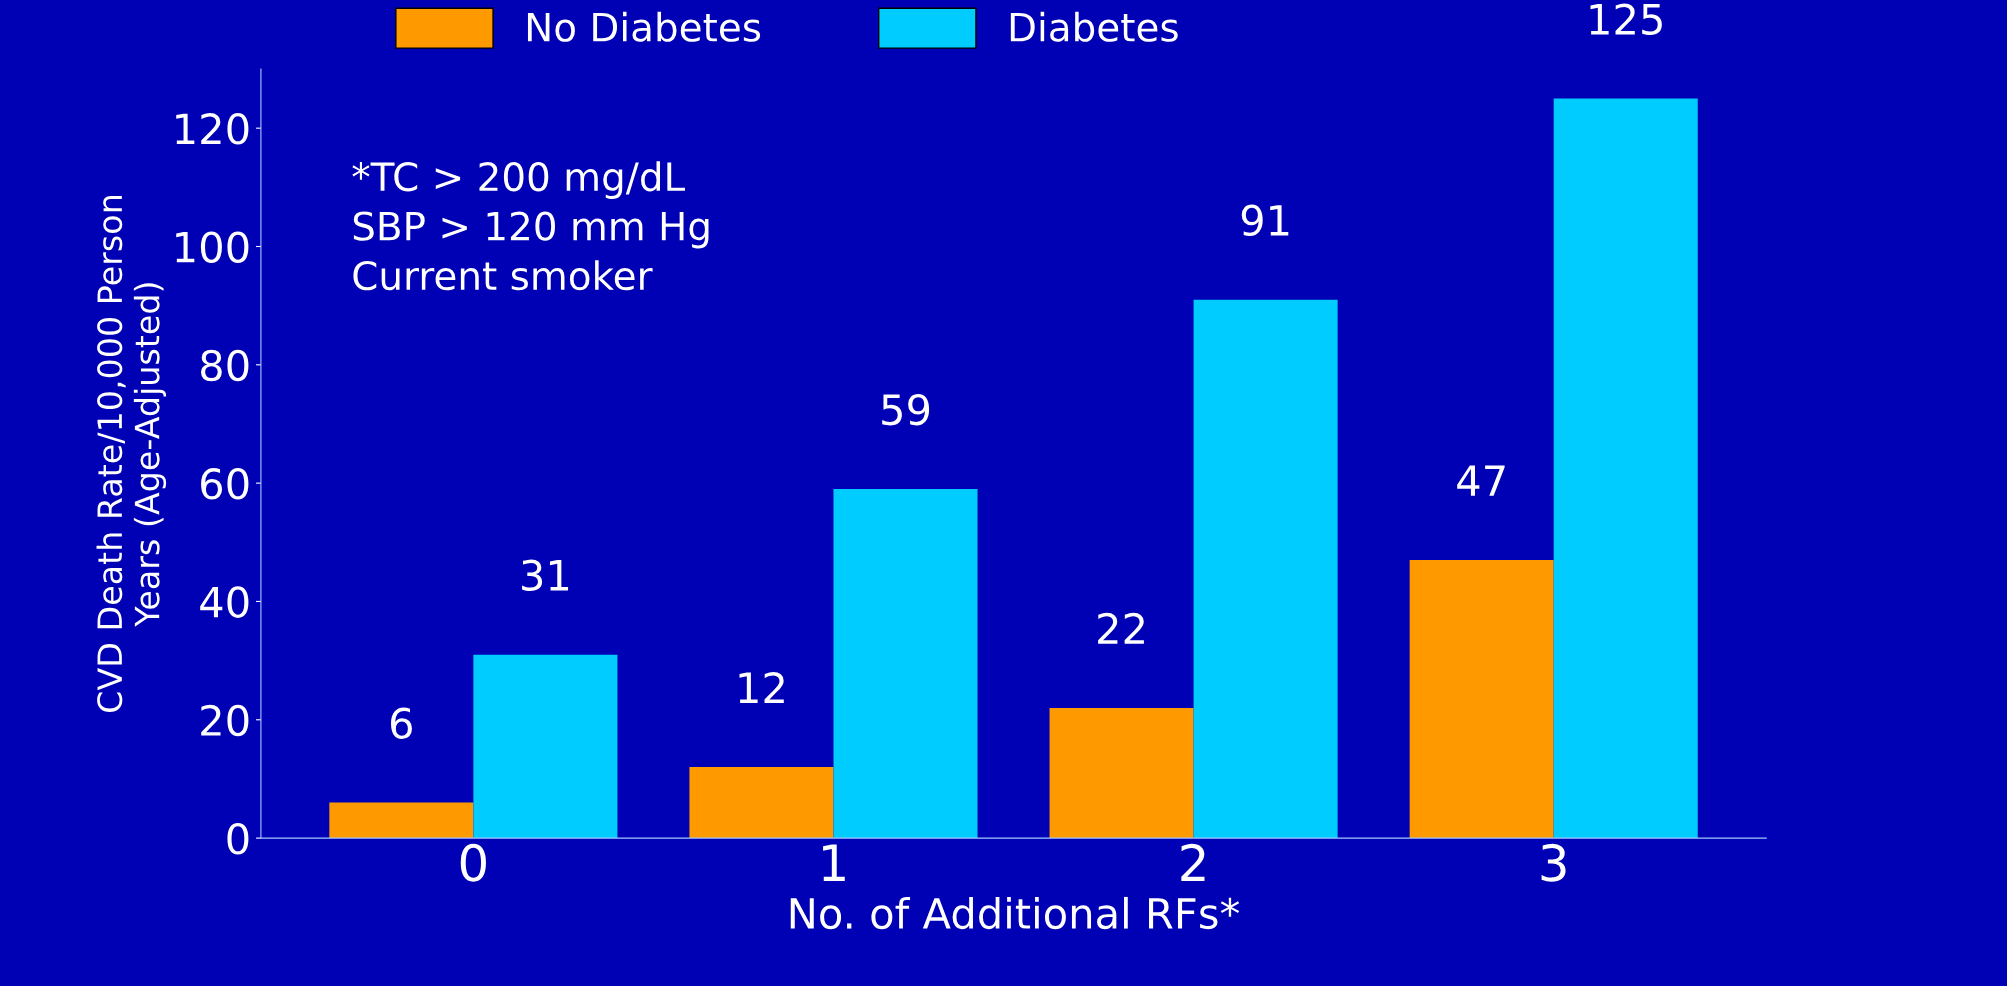  What do you see at coordinates (1094, 26) in the screenshot?
I see `legend-label: Diabetes` at bounding box center [1094, 26].